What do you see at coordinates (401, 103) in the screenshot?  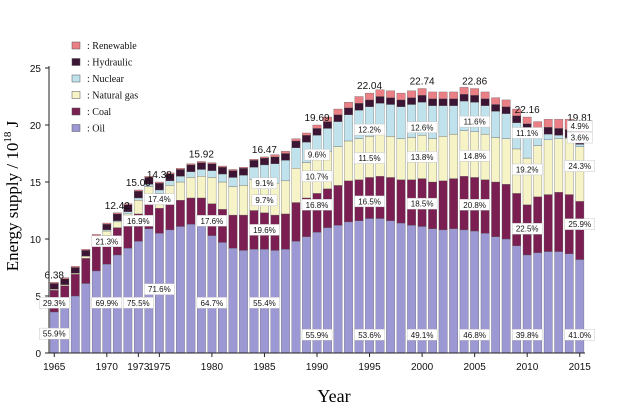 I see `bar-segment-1998-hydraulic` at bounding box center [401, 103].